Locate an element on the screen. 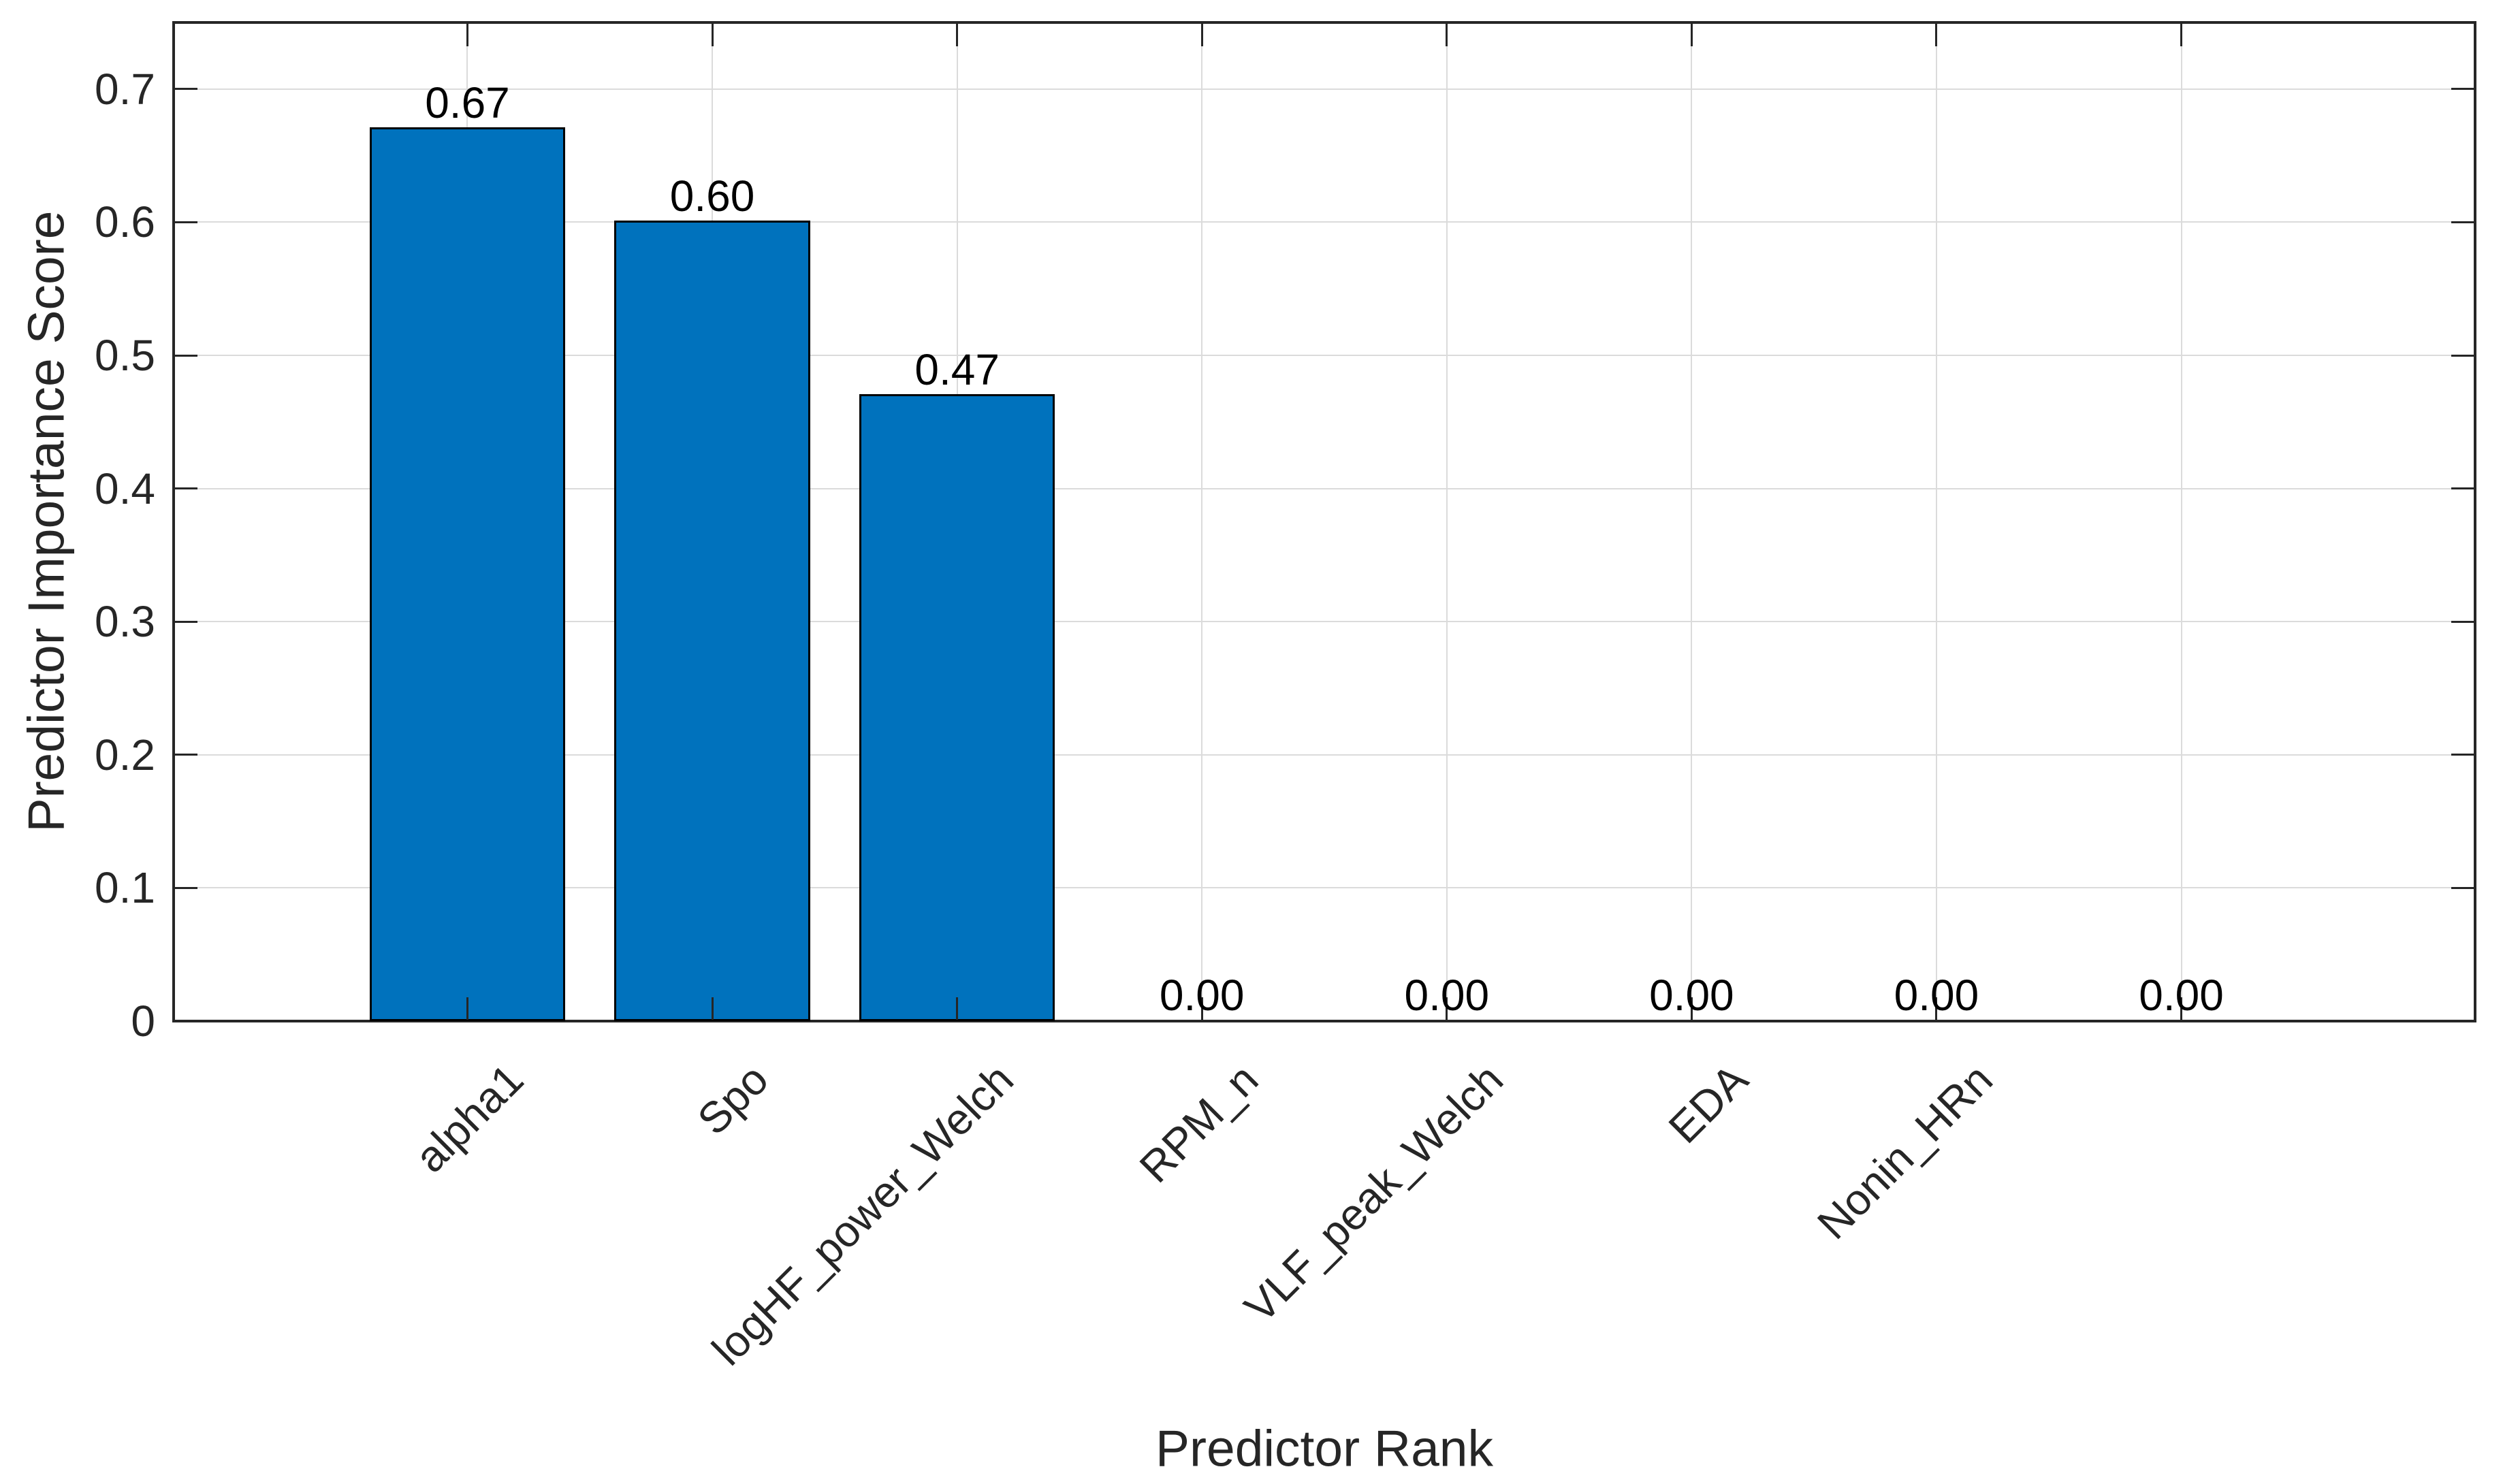 The width and height of the screenshot is (2503, 1484). x-tick-label: Nonin_HRn is located at coordinates (1905, 1151).